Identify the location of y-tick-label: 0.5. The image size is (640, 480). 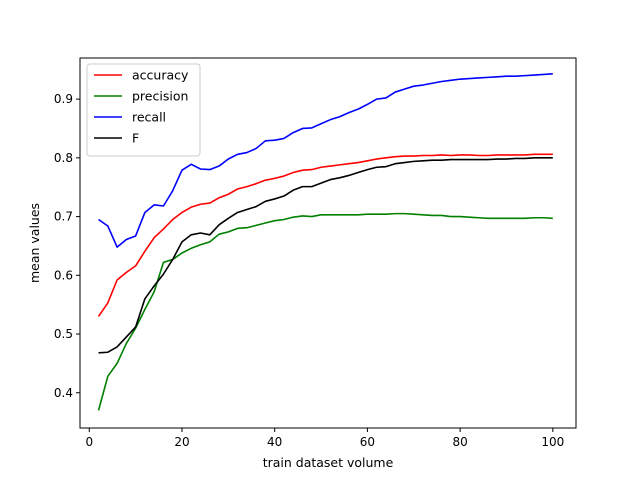
(63, 334).